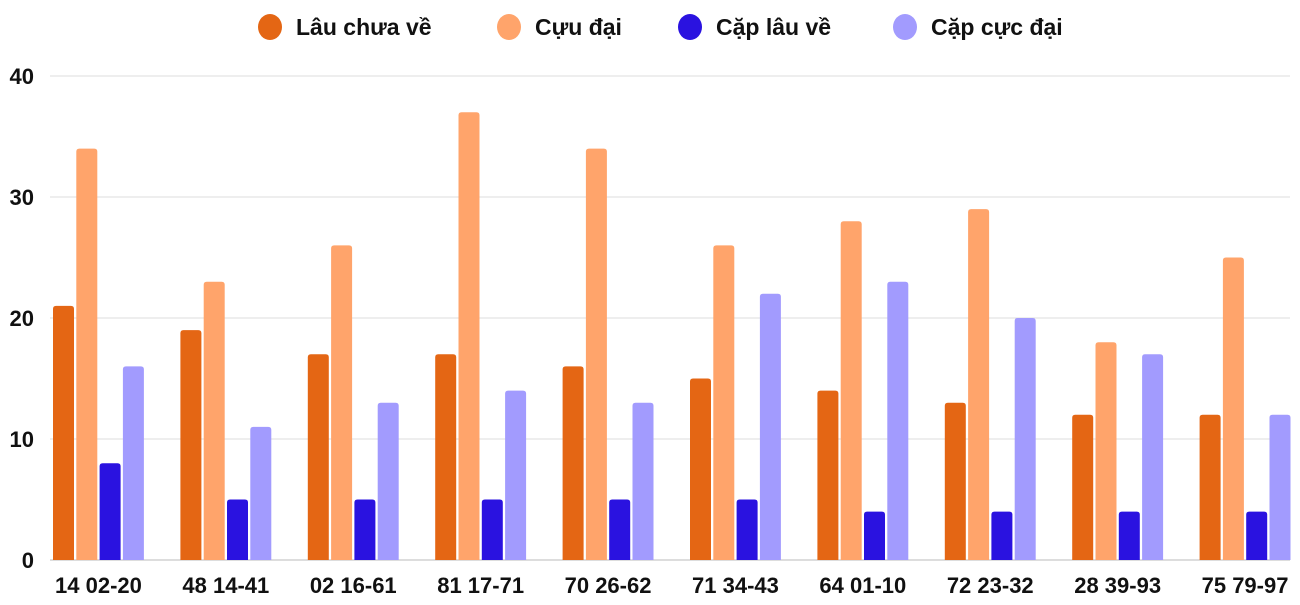  Describe the element at coordinates (22, 197) in the screenshot. I see `y-tick-label: 30` at that location.